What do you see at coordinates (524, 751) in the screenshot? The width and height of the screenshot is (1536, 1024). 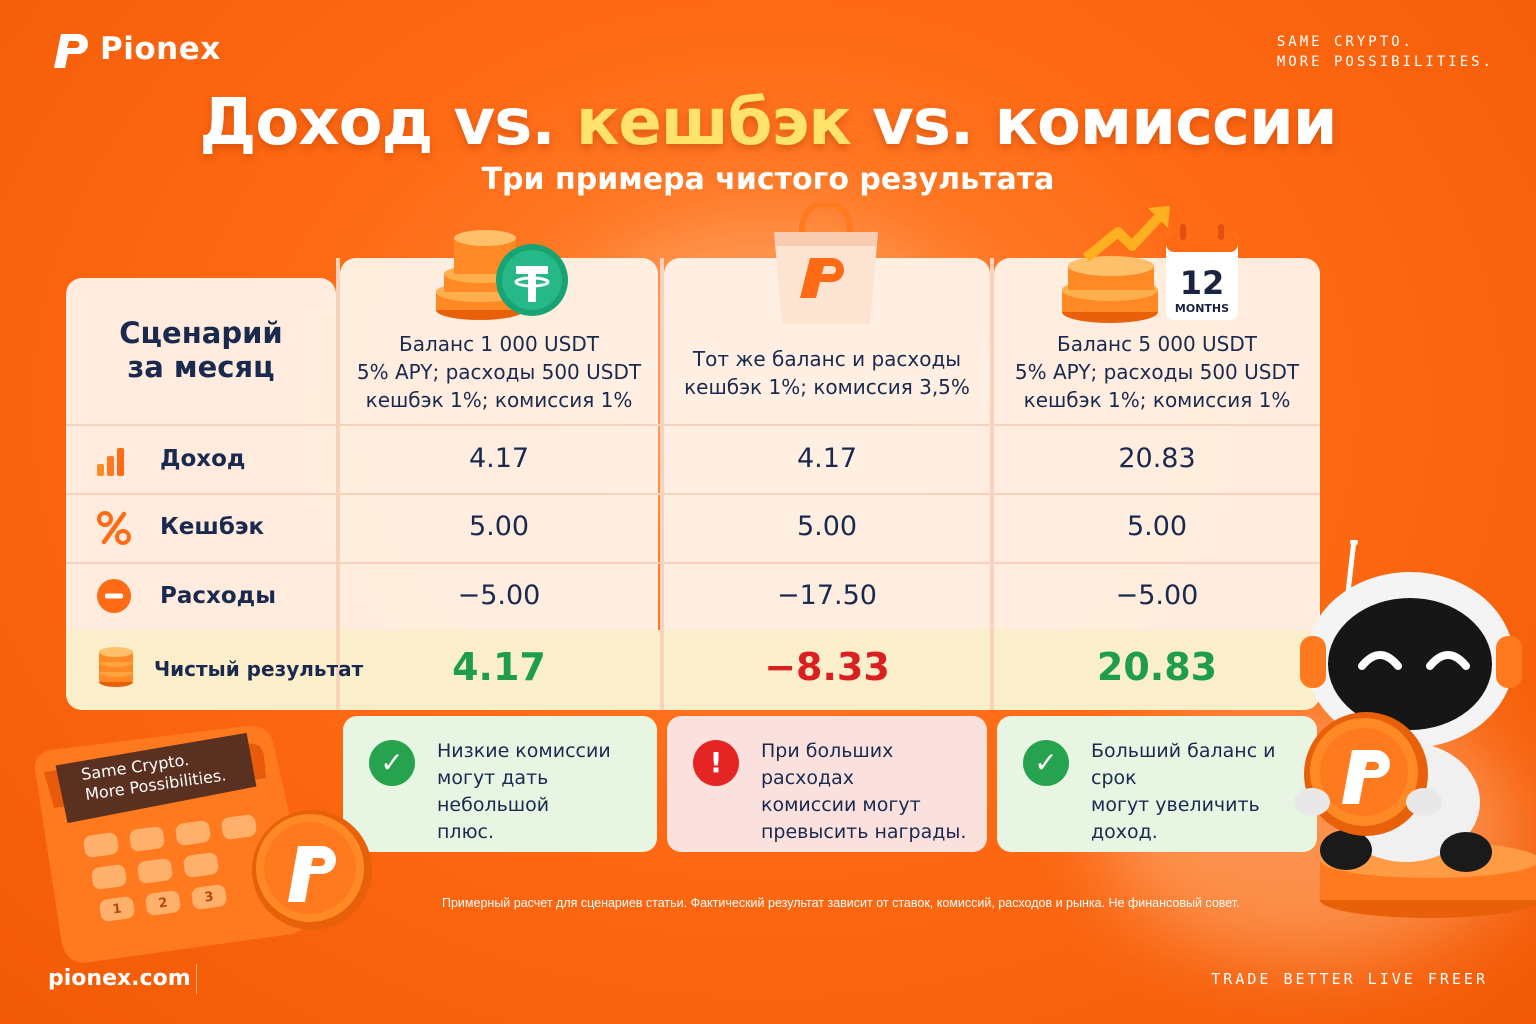 I see `note-line: Низкие комиссии` at bounding box center [524, 751].